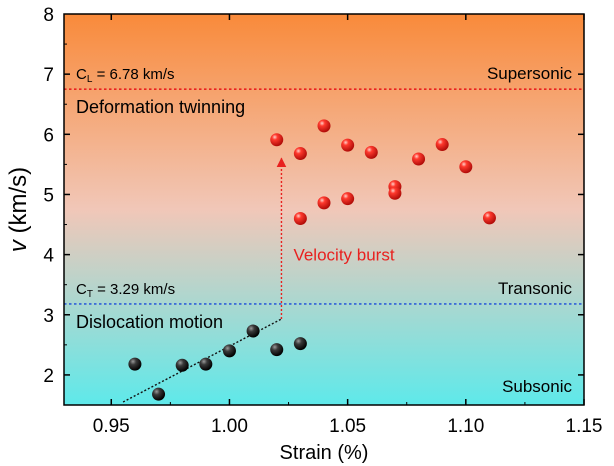  I want to click on region-label: Transonic, so click(535, 288).